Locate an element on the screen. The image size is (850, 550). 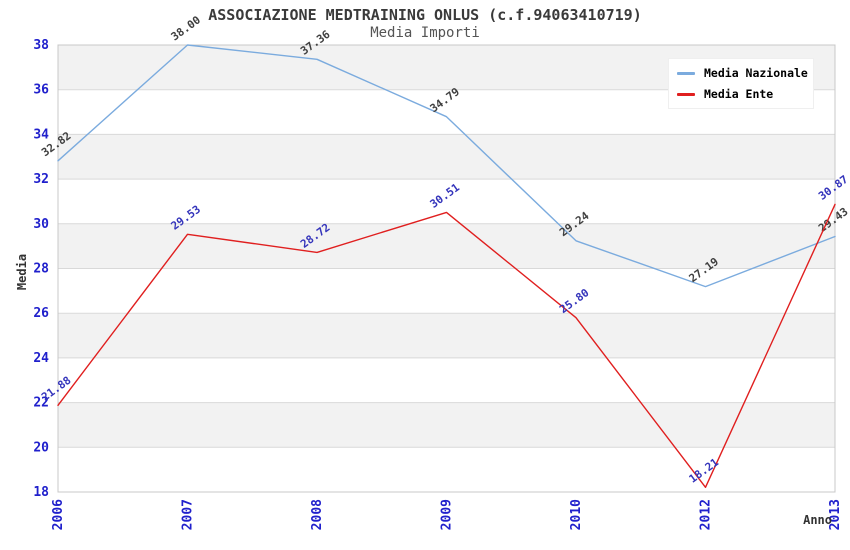
y-tick-label: 36 is located at coordinates (41, 90).